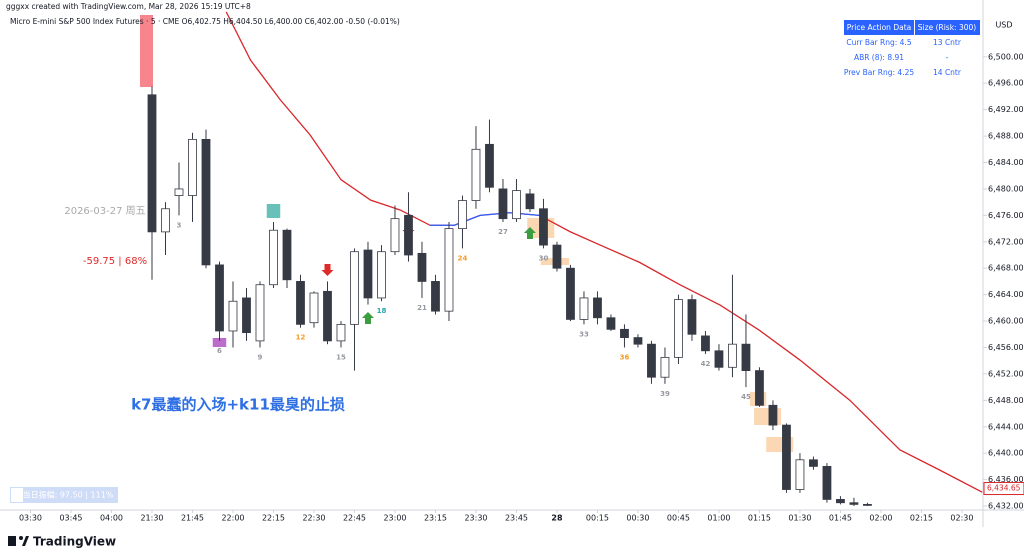 The height and width of the screenshot is (558, 1024). Describe the element at coordinates (625, 357) in the screenshot. I see `bar-count: 36` at that location.